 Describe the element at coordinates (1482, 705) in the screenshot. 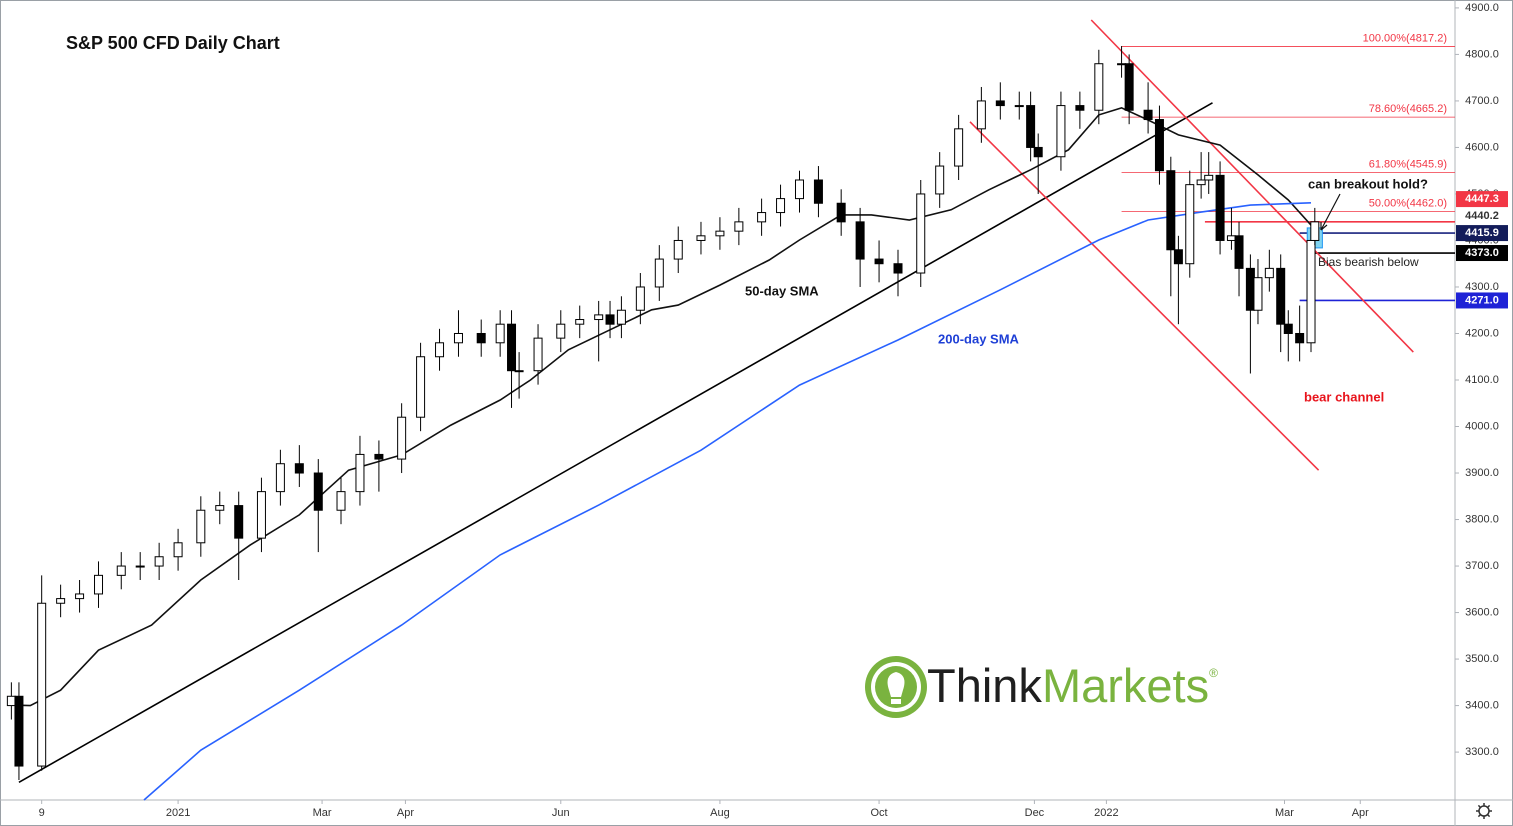

I see `y-tick-label: 3400.0` at that location.